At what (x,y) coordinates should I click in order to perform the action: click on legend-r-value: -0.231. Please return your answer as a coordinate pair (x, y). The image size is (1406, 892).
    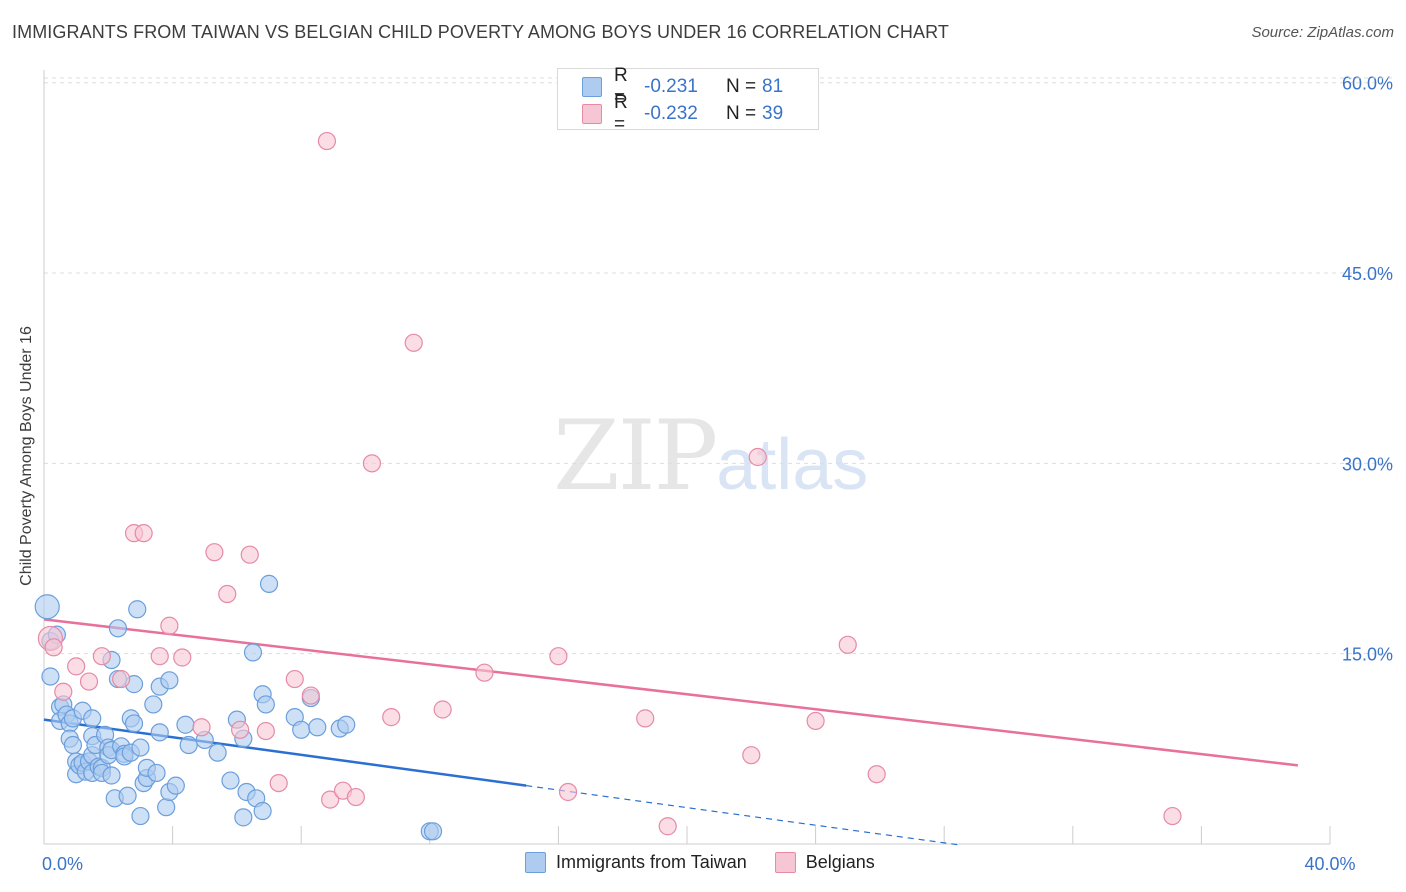
    Looking at the image, I should click on (671, 86).